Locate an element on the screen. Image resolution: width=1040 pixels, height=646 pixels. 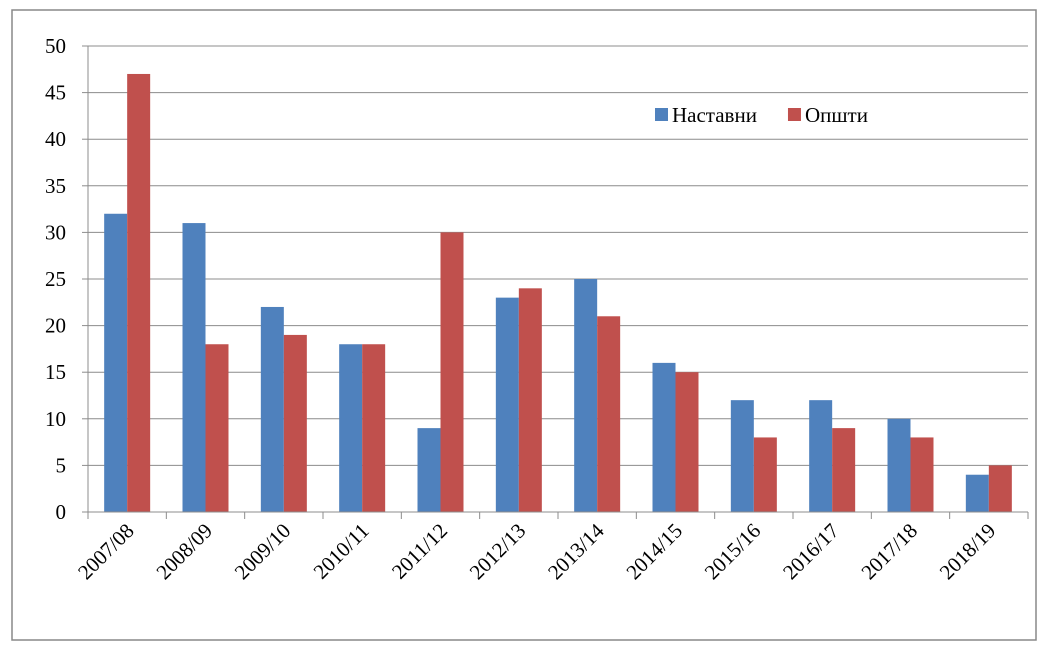
x-tick-label: 2010/11 is located at coordinates (341, 551).